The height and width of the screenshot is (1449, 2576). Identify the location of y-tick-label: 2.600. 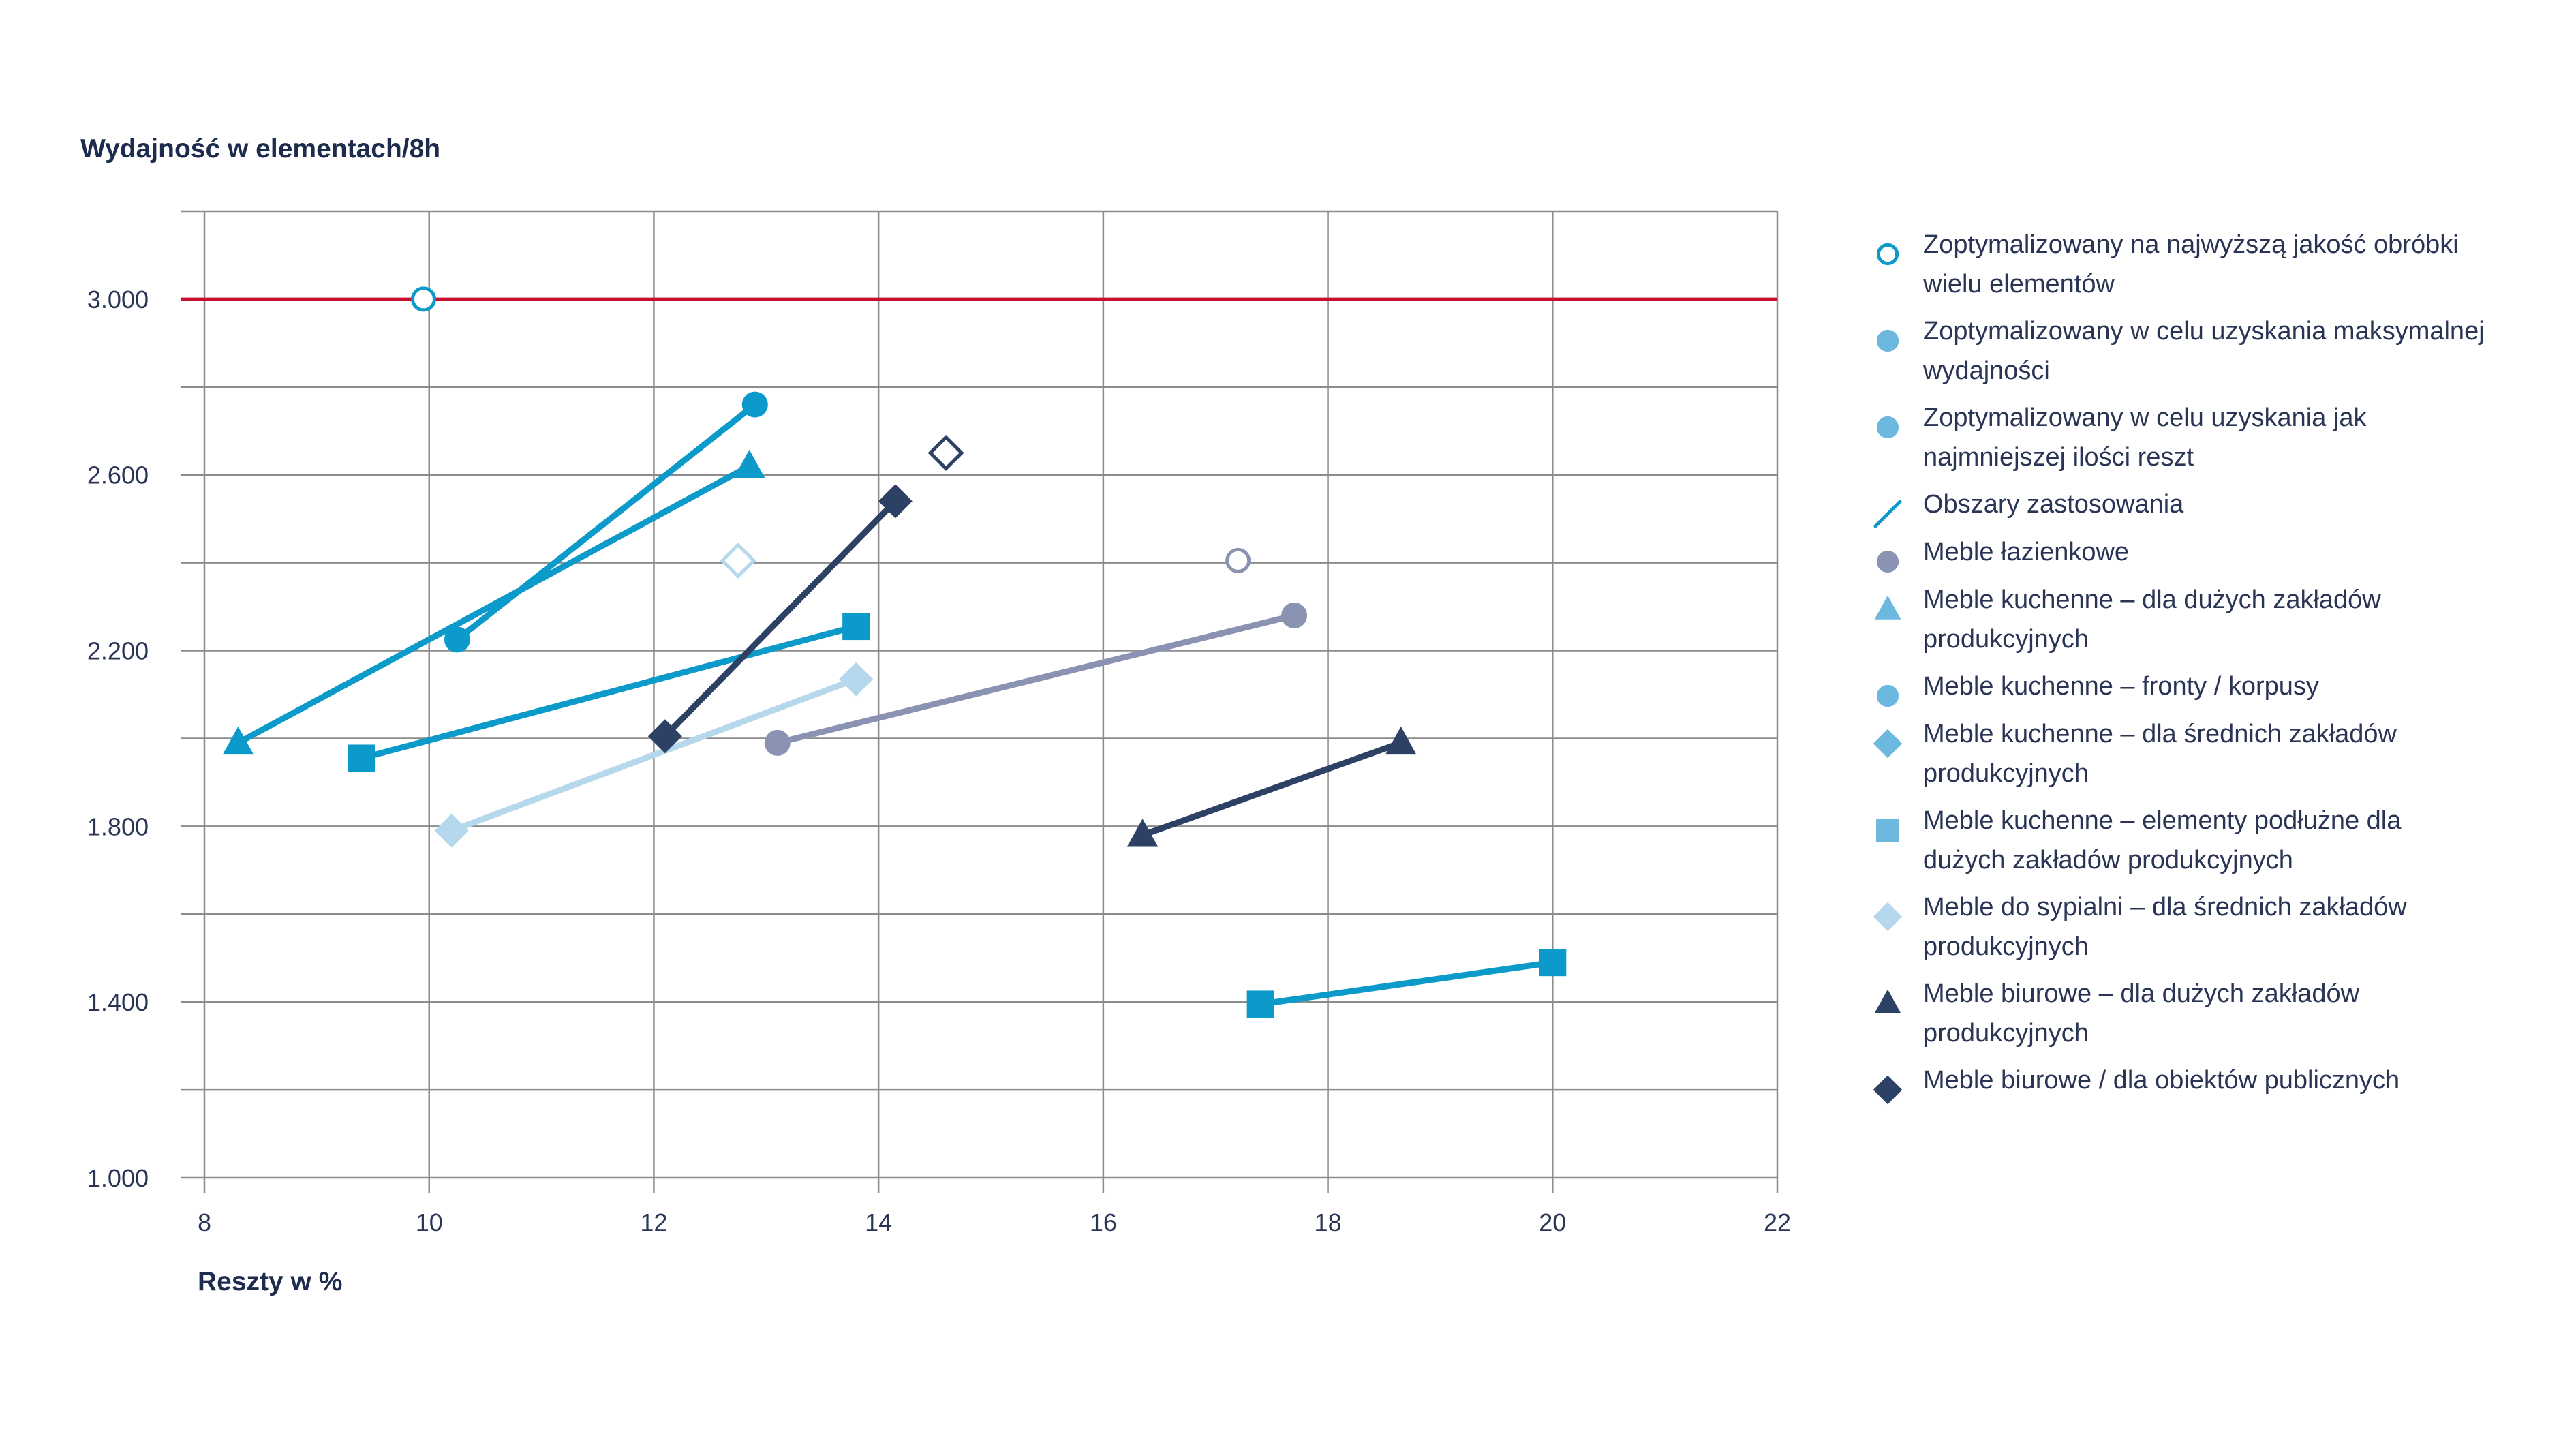
(118, 475).